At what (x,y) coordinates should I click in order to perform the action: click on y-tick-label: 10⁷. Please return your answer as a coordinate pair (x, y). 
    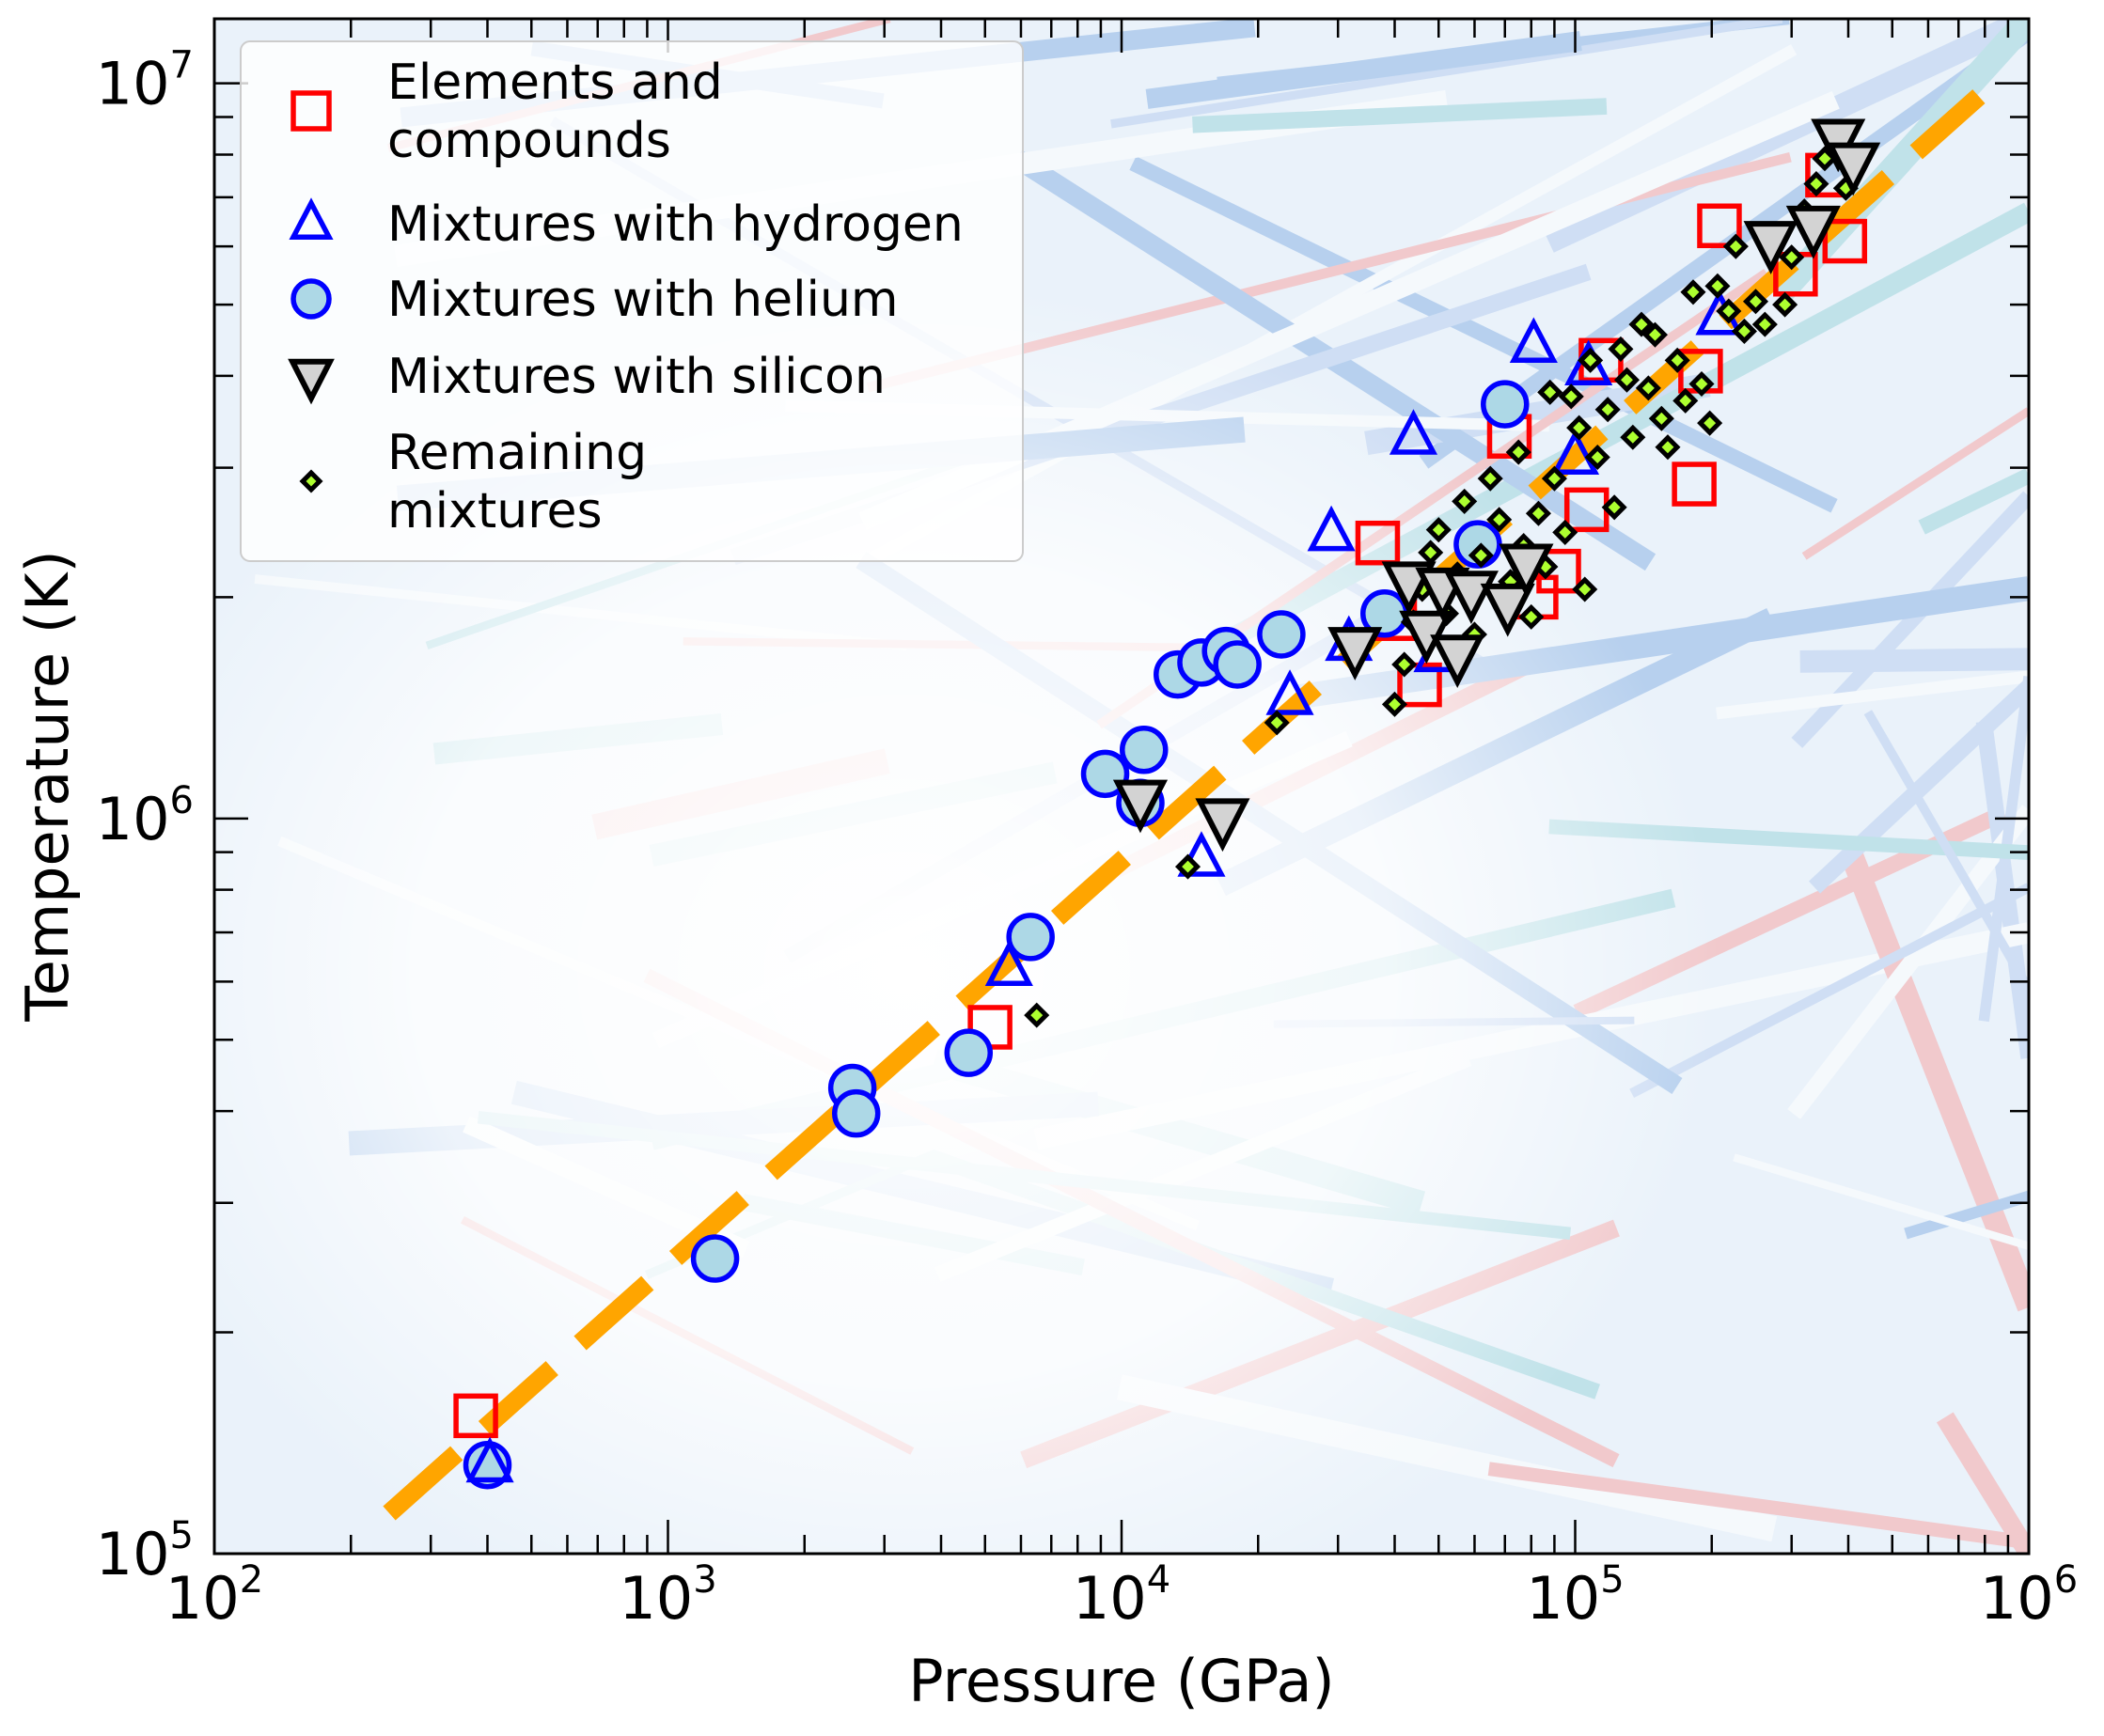
    Looking at the image, I should click on (145, 81).